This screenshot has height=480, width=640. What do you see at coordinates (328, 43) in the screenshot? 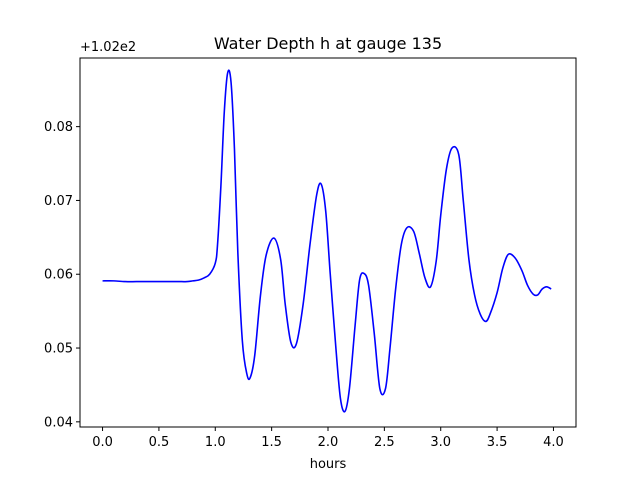
I see `chart-title: Water Depth h at gauge 135` at bounding box center [328, 43].